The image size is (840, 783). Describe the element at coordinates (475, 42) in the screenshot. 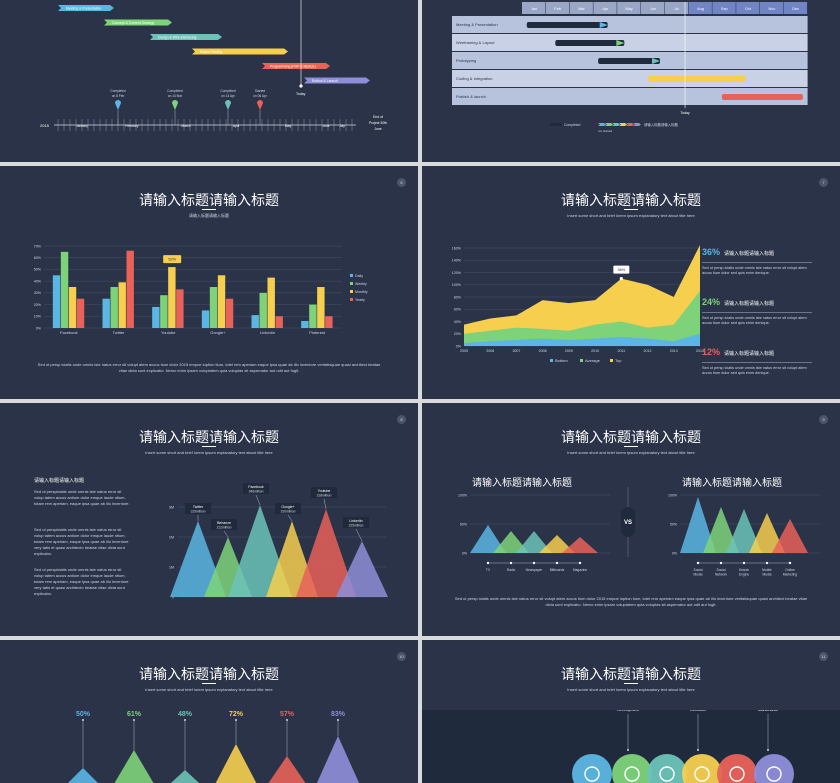

I see `row-label: Wireframing & Layout` at that location.